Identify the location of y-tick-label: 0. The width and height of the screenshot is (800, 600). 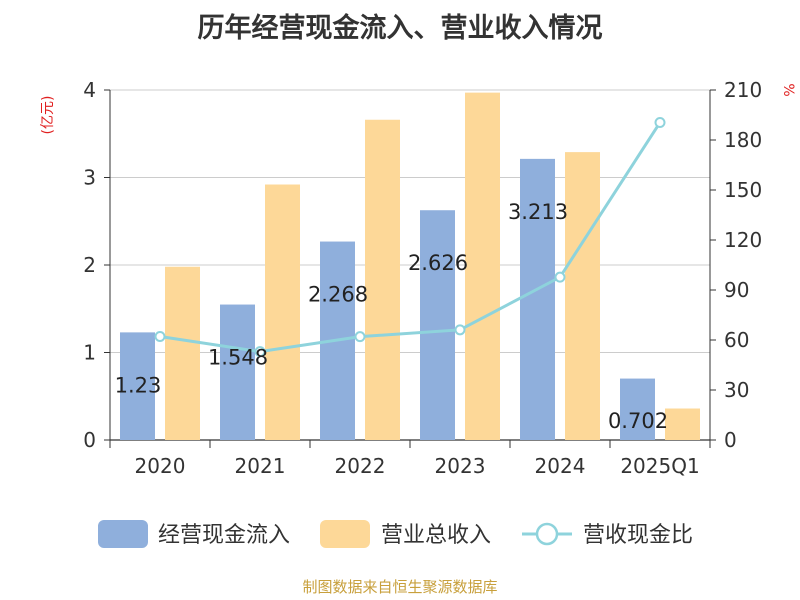
(89, 440).